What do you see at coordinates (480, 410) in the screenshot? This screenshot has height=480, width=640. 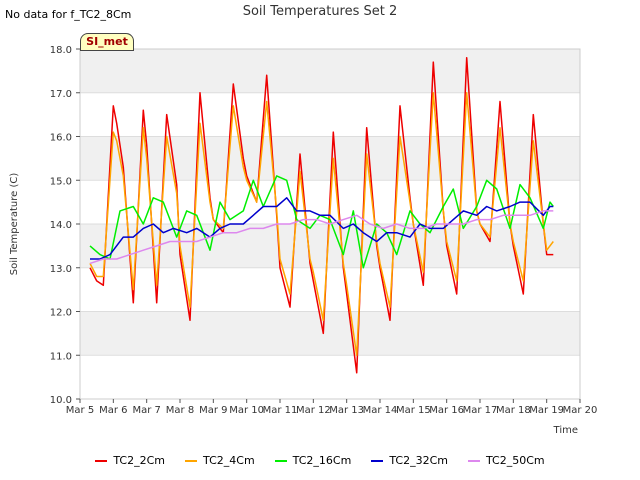 I see `x-tick-label: Mar 17` at bounding box center [480, 410].